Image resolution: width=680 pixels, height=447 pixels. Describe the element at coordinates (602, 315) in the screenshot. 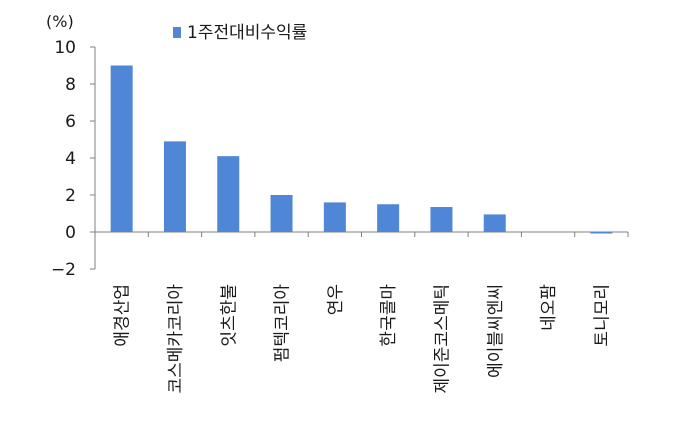

I see `x-tick-label: 토니모리` at that location.